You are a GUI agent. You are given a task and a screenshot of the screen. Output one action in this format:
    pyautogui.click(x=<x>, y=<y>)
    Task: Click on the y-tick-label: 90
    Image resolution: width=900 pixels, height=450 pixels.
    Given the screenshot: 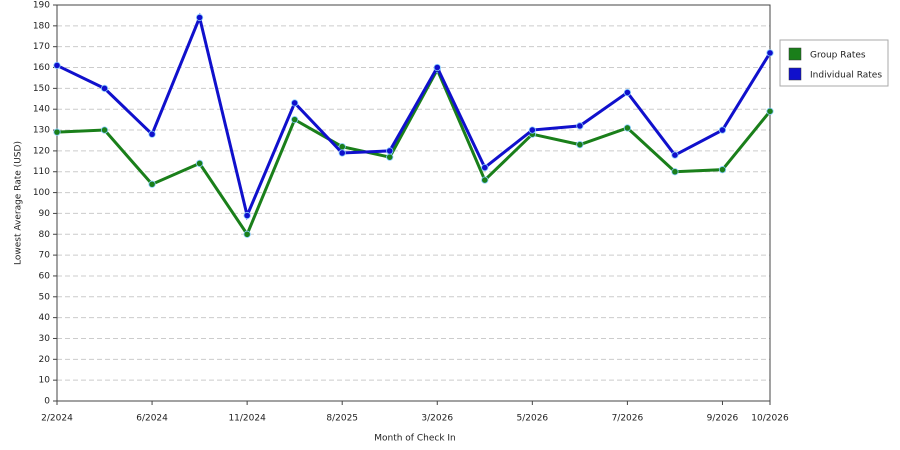 What is the action you would take?
    pyautogui.click(x=45, y=214)
    